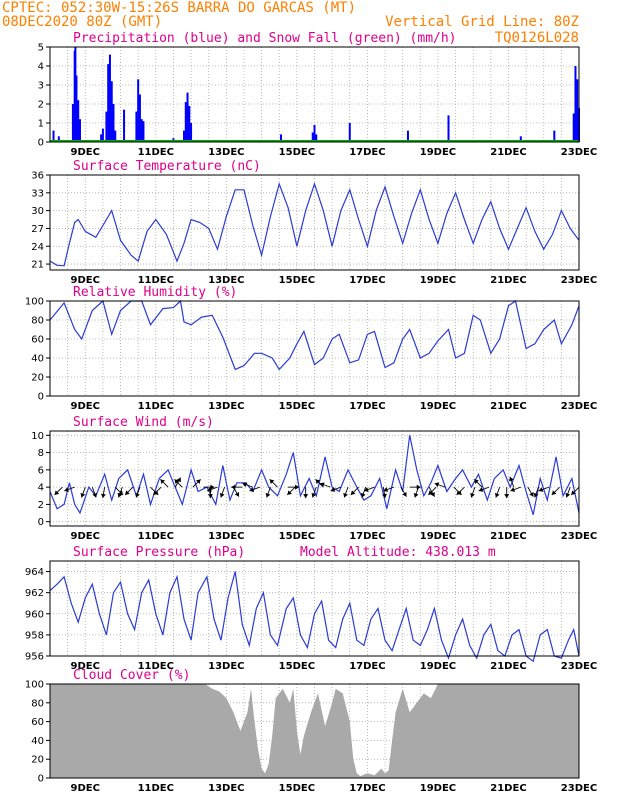 The height and width of the screenshot is (800, 618). What do you see at coordinates (314, 617) in the screenshot?
I see `series-line` at bounding box center [314, 617].